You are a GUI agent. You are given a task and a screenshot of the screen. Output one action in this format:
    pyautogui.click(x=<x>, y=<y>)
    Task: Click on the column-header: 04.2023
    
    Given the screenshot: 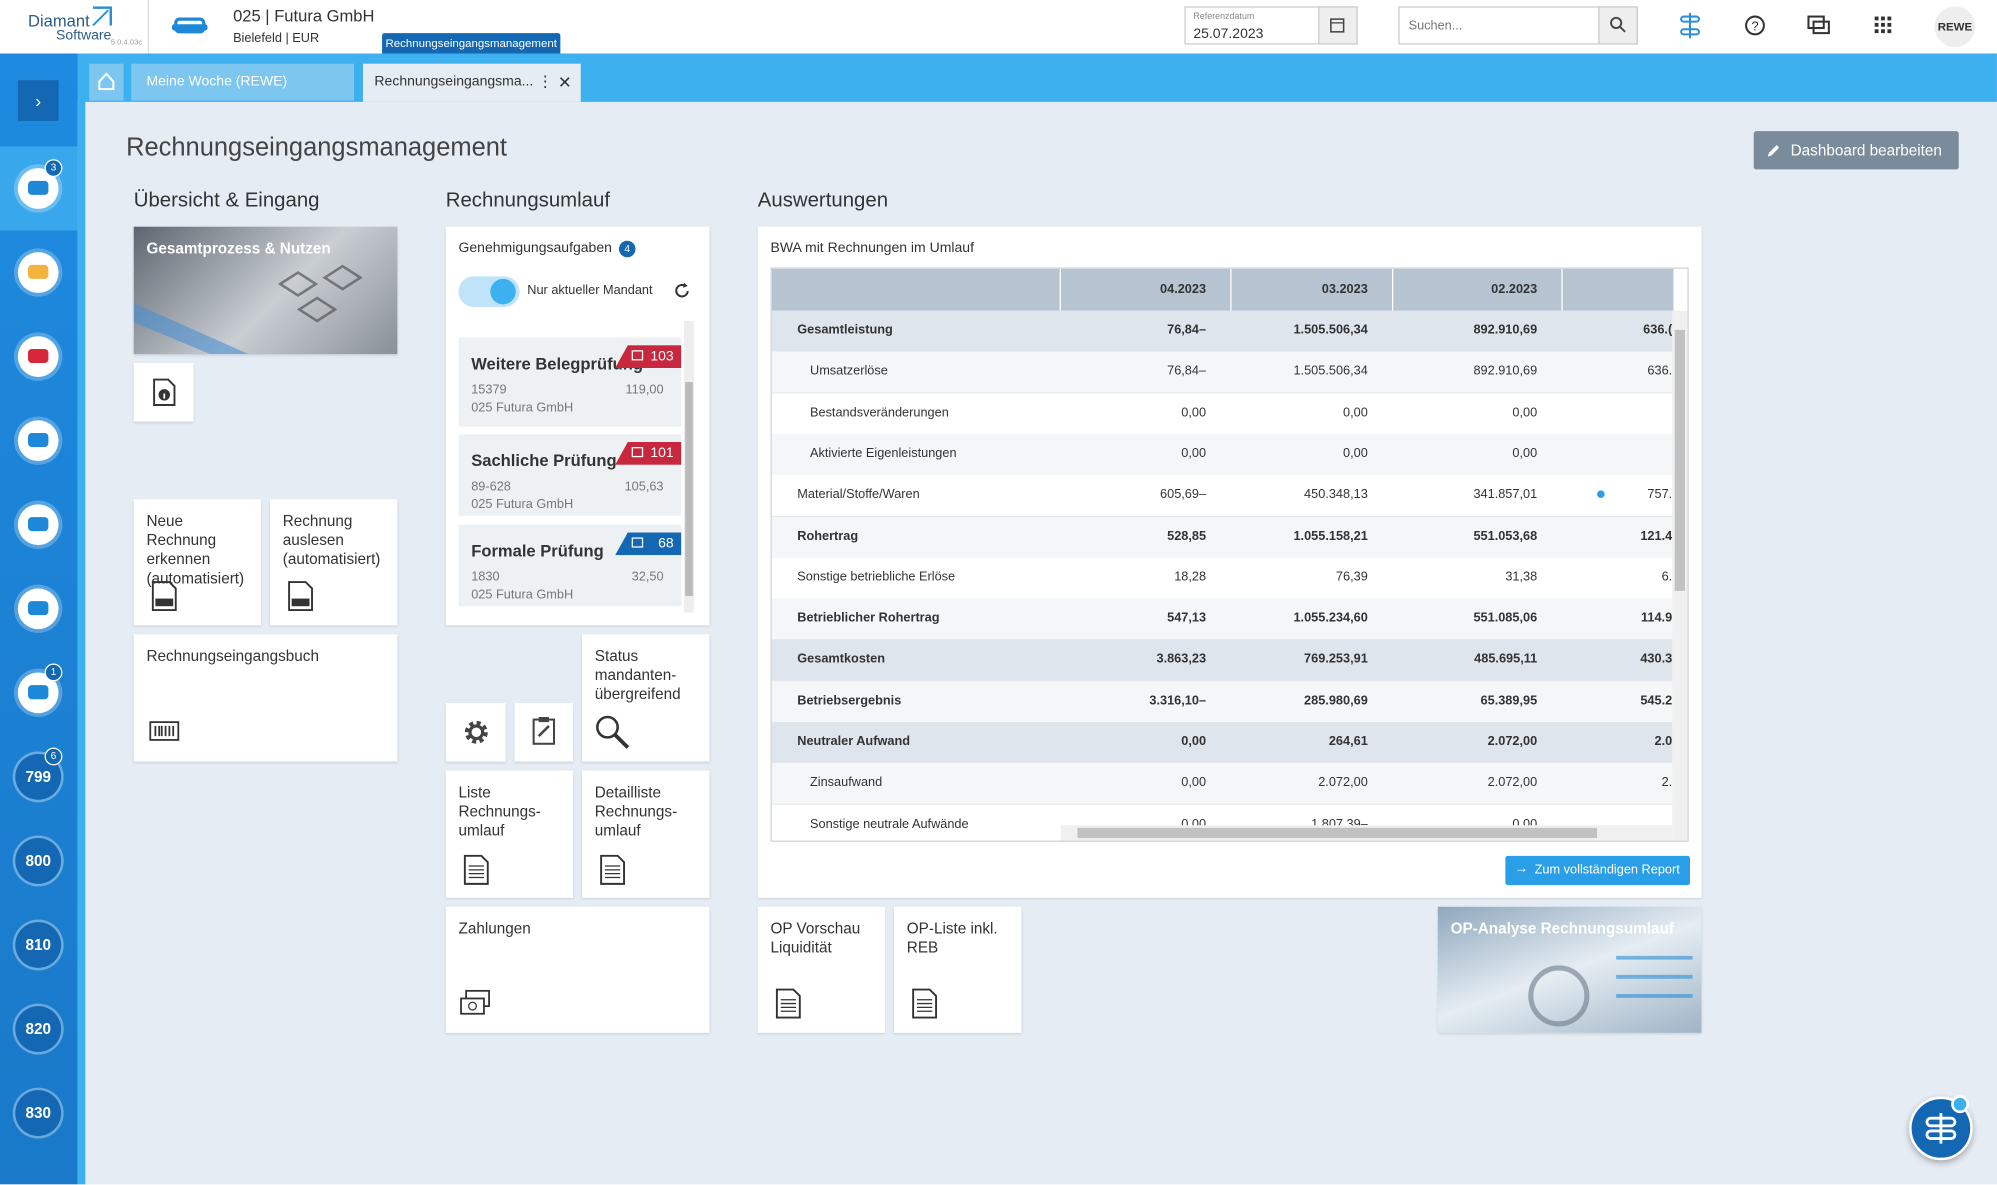 What is the action you would take?
    pyautogui.click(x=1183, y=289)
    